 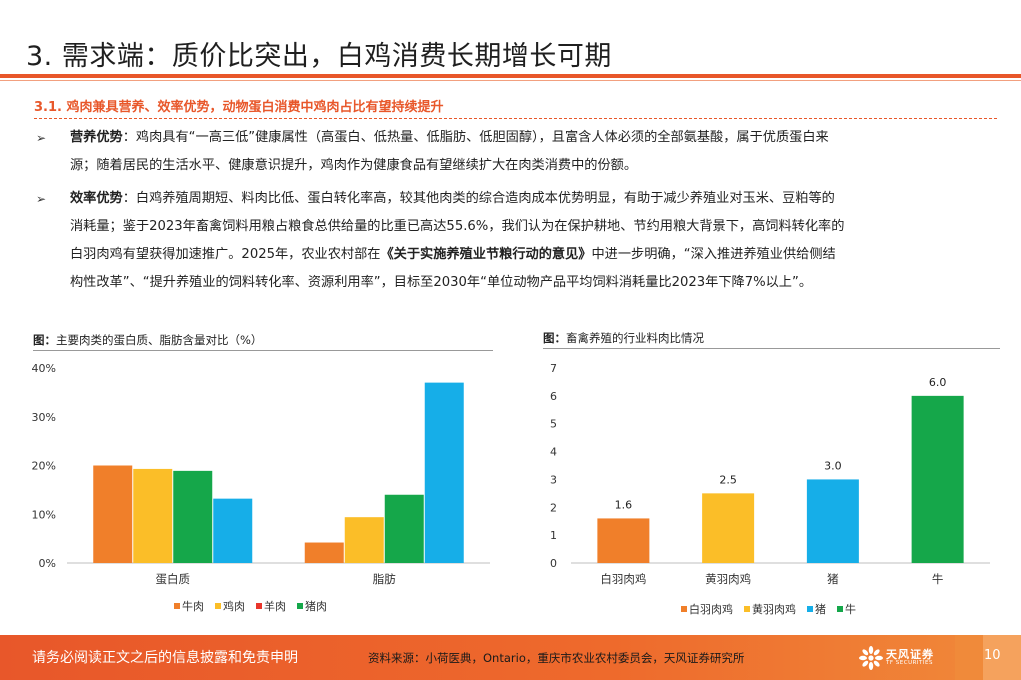 What do you see at coordinates (316, 606) in the screenshot?
I see `chart1-legend-label: 猪肉` at bounding box center [316, 606].